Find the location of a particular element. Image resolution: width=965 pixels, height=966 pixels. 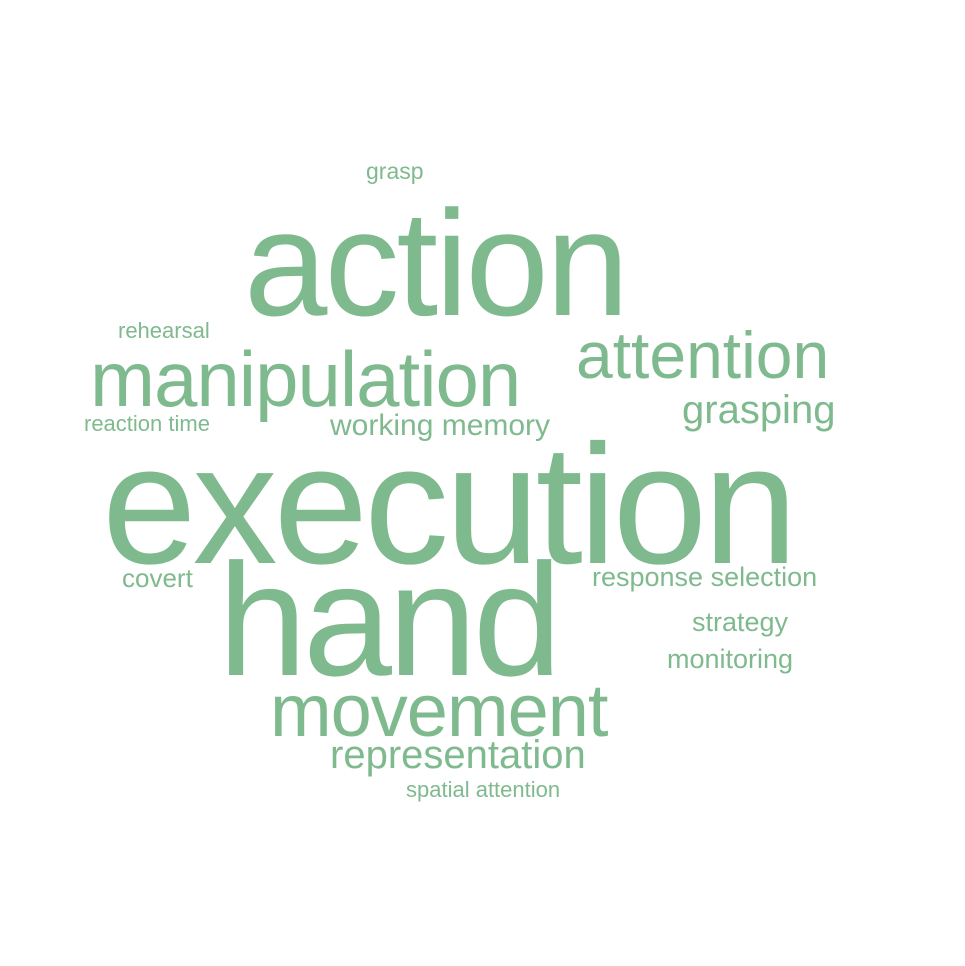

word-movement: movement is located at coordinates (439, 710).